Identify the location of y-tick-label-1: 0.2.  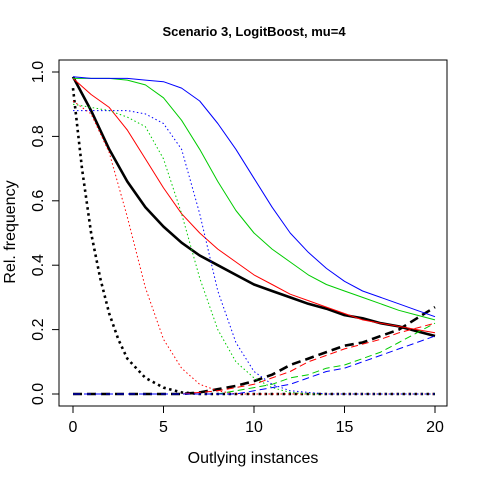
(38, 329).